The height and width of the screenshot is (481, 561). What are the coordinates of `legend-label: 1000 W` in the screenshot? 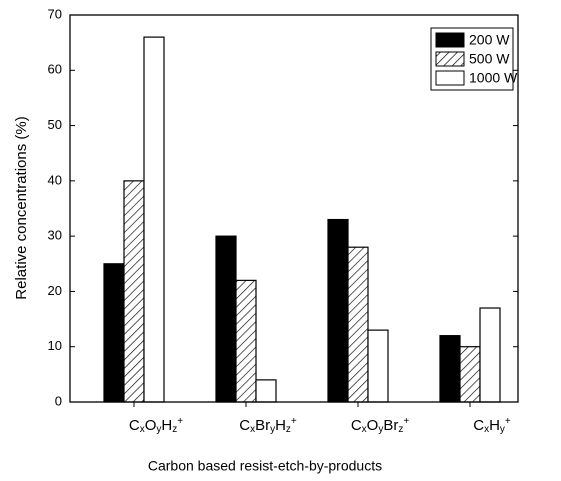 It's located at (493, 78).